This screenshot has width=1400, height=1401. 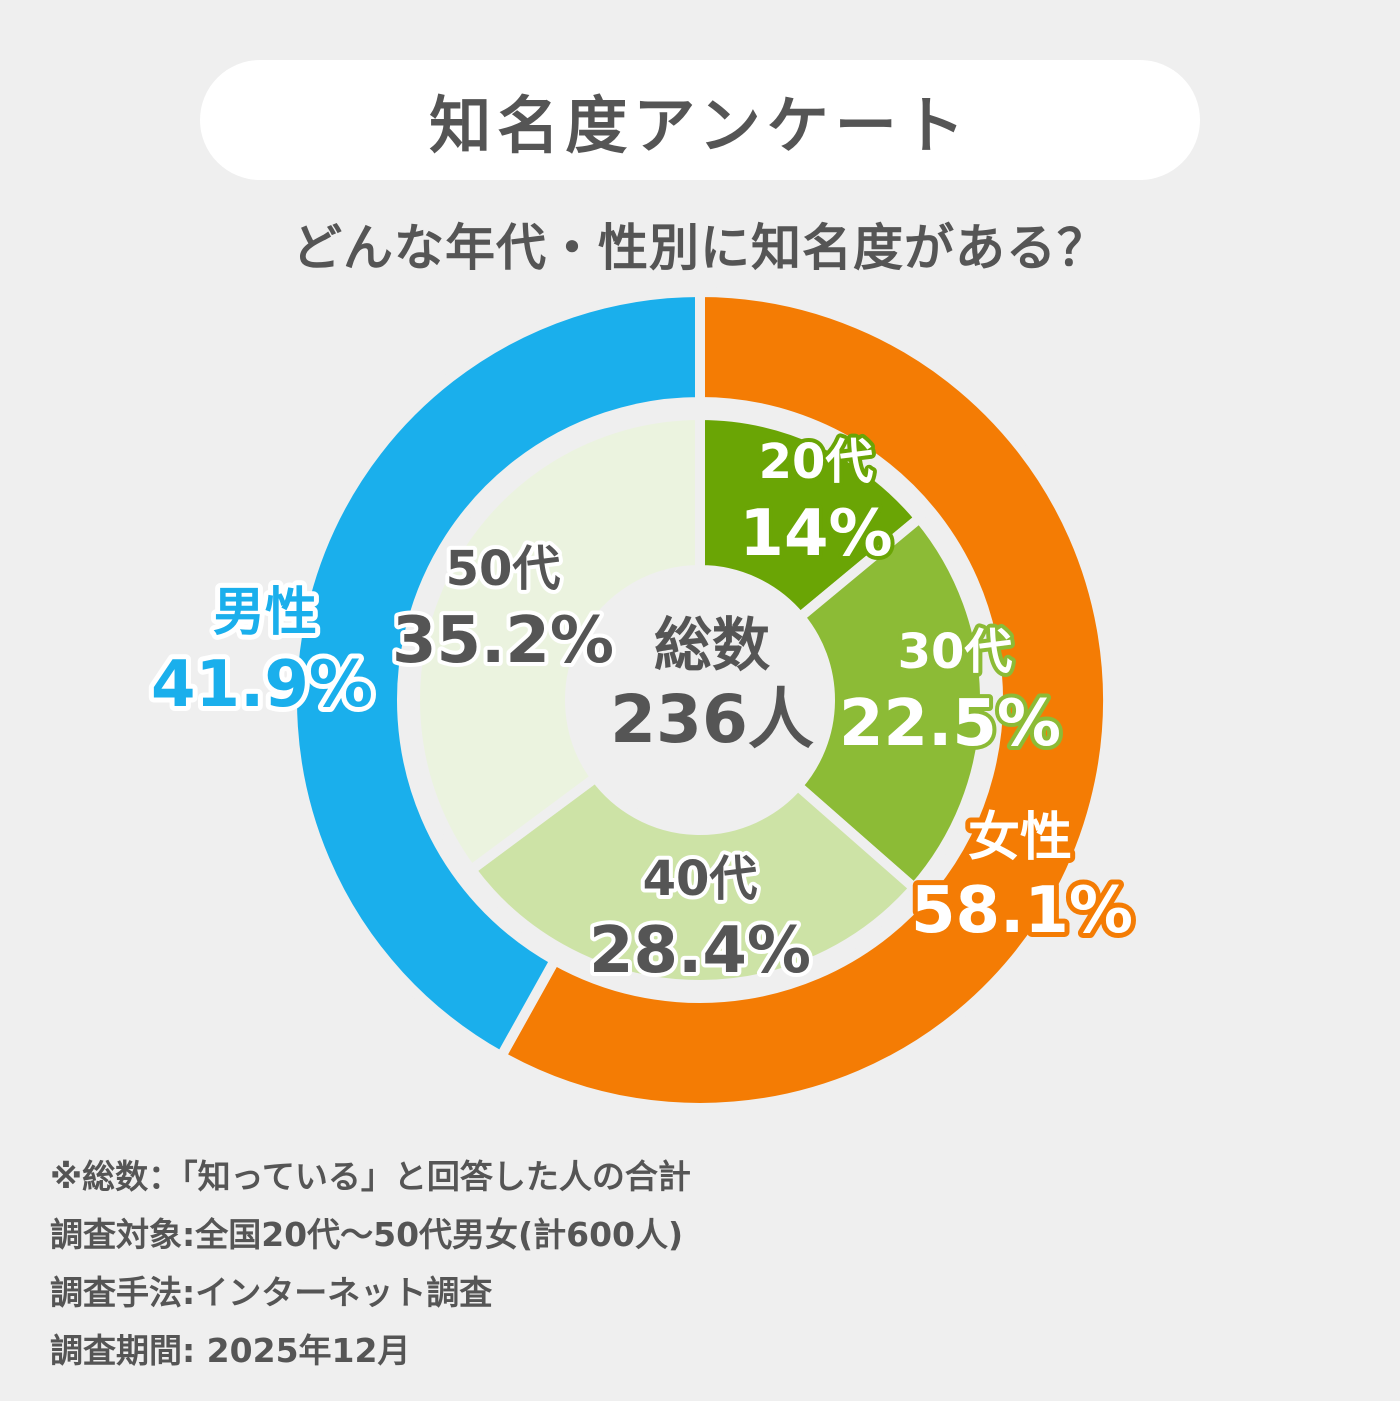 I want to click on age50-name-label: 50代, so click(x=503, y=569).